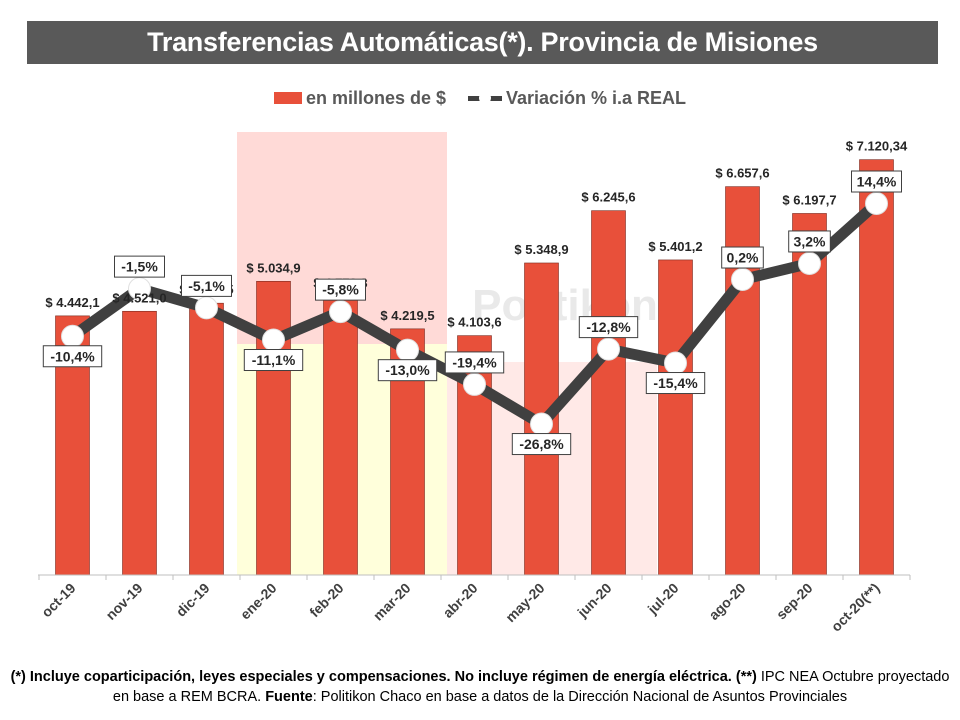  What do you see at coordinates (876, 367) in the screenshot?
I see `bar-oct-20(**)` at bounding box center [876, 367].